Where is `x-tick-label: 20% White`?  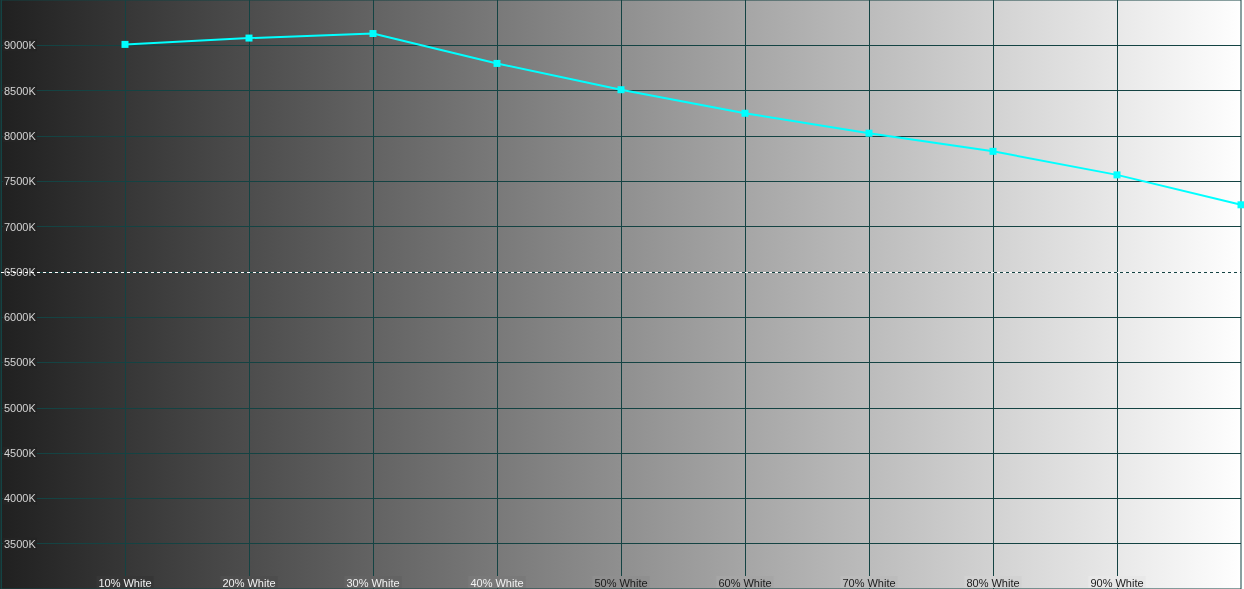 x-tick-label: 20% White is located at coordinates (249, 582).